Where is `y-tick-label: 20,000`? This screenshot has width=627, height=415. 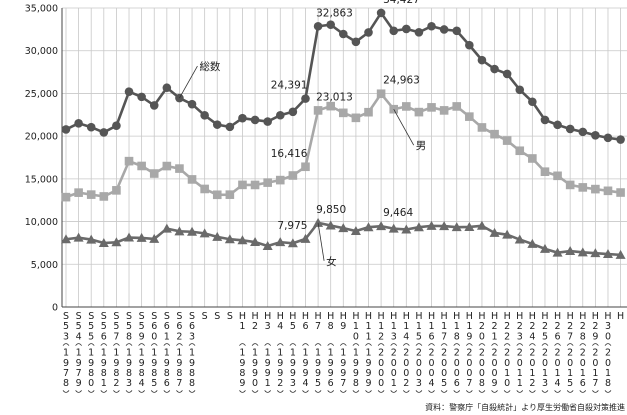
y-tick-label: 20,000 is located at coordinates (41, 137).